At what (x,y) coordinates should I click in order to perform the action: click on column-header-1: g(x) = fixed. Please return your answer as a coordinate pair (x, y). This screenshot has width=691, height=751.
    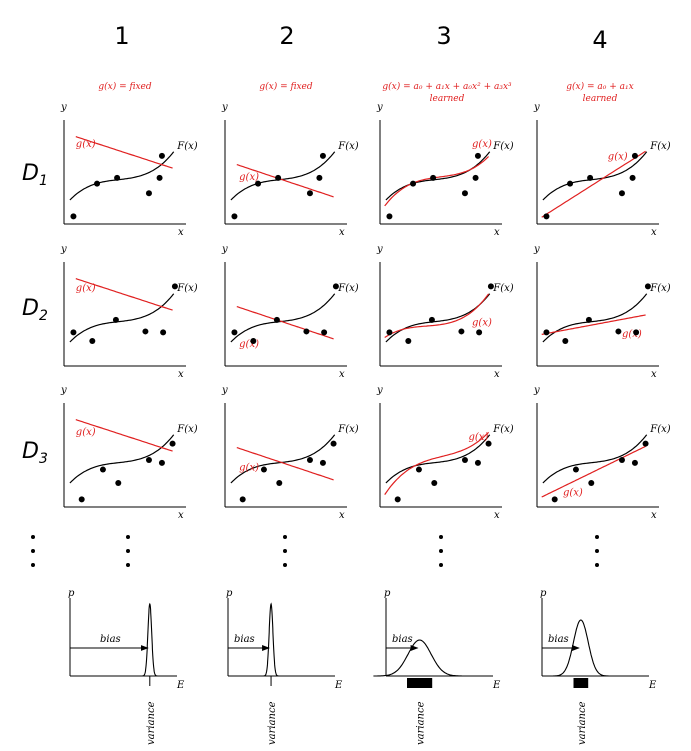
    Looking at the image, I should click on (125, 86).